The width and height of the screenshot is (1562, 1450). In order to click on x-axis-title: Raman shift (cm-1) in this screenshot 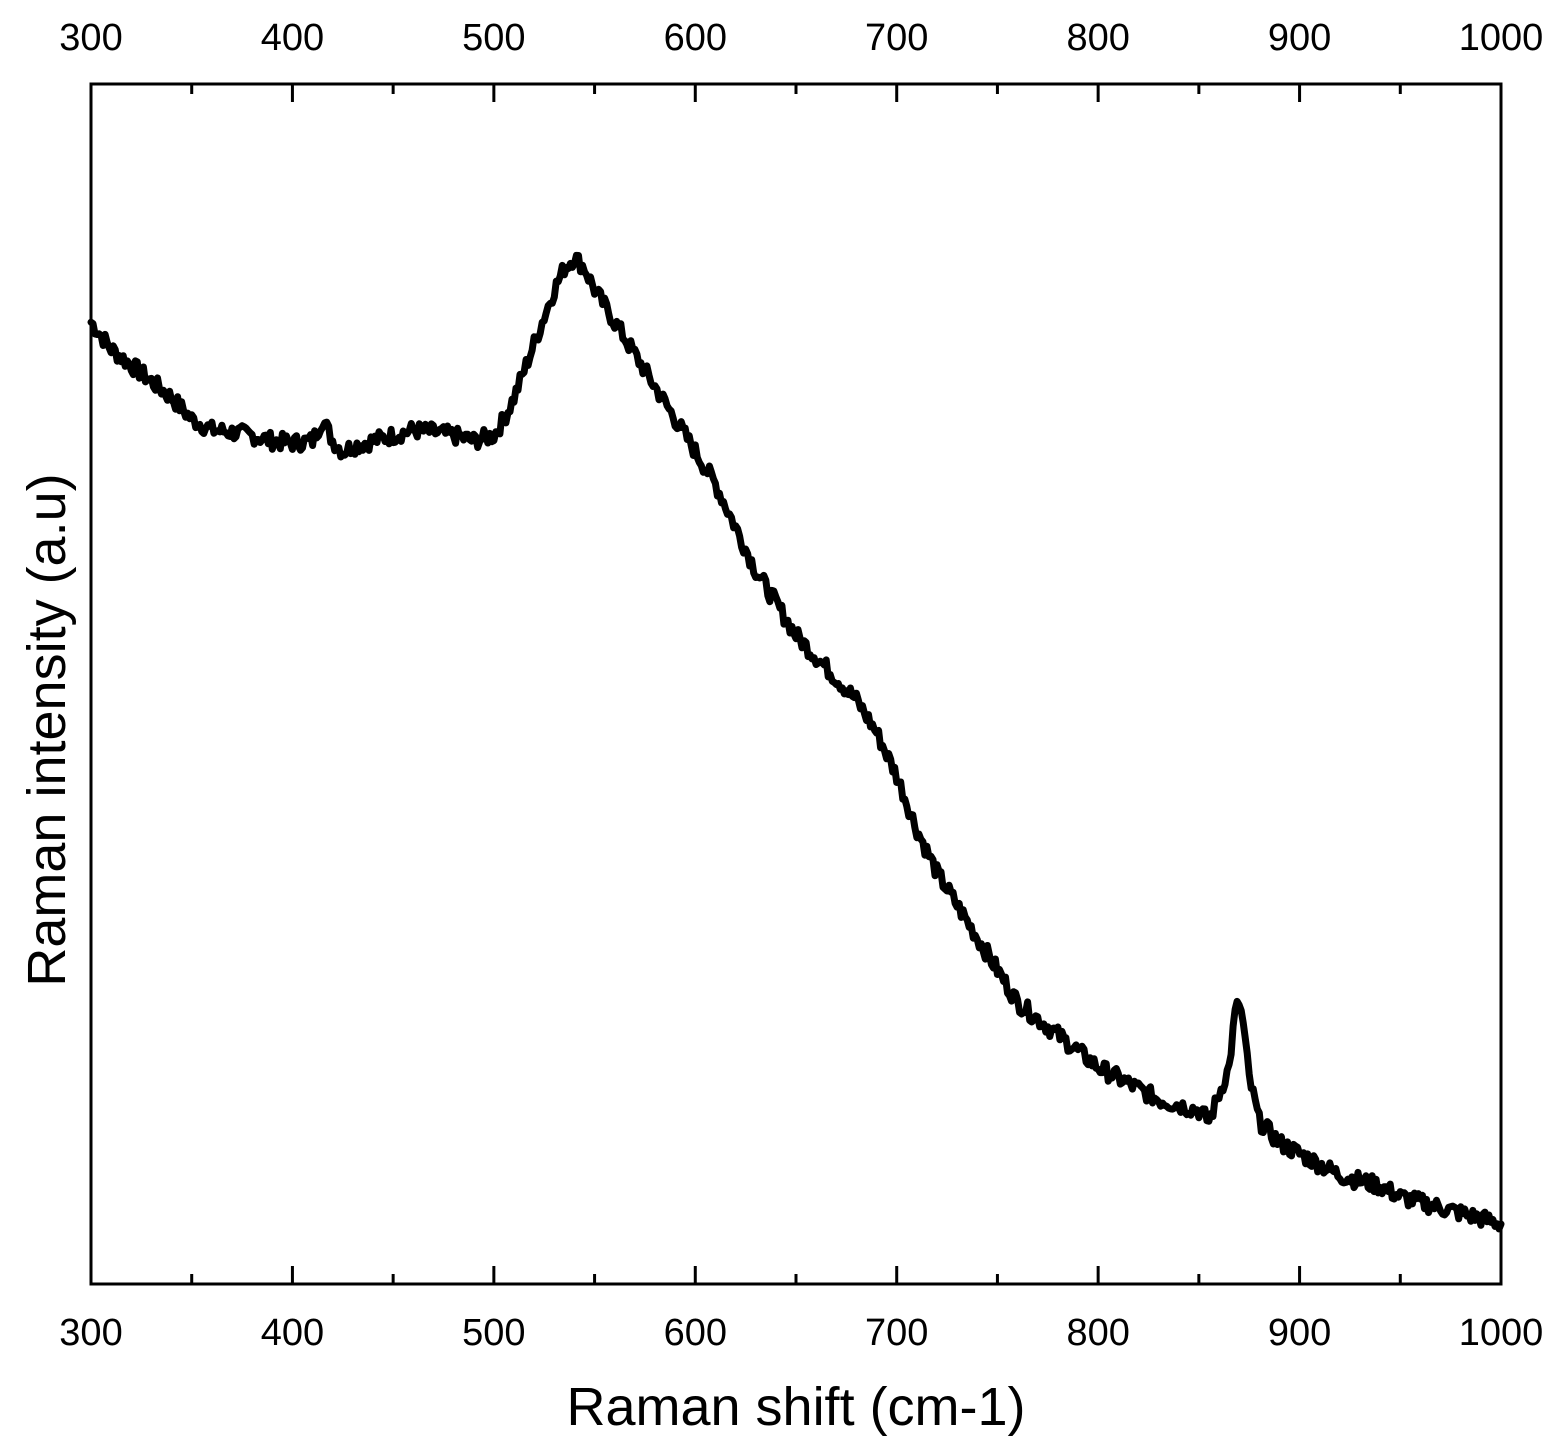, I will do `click(795, 1407)`.